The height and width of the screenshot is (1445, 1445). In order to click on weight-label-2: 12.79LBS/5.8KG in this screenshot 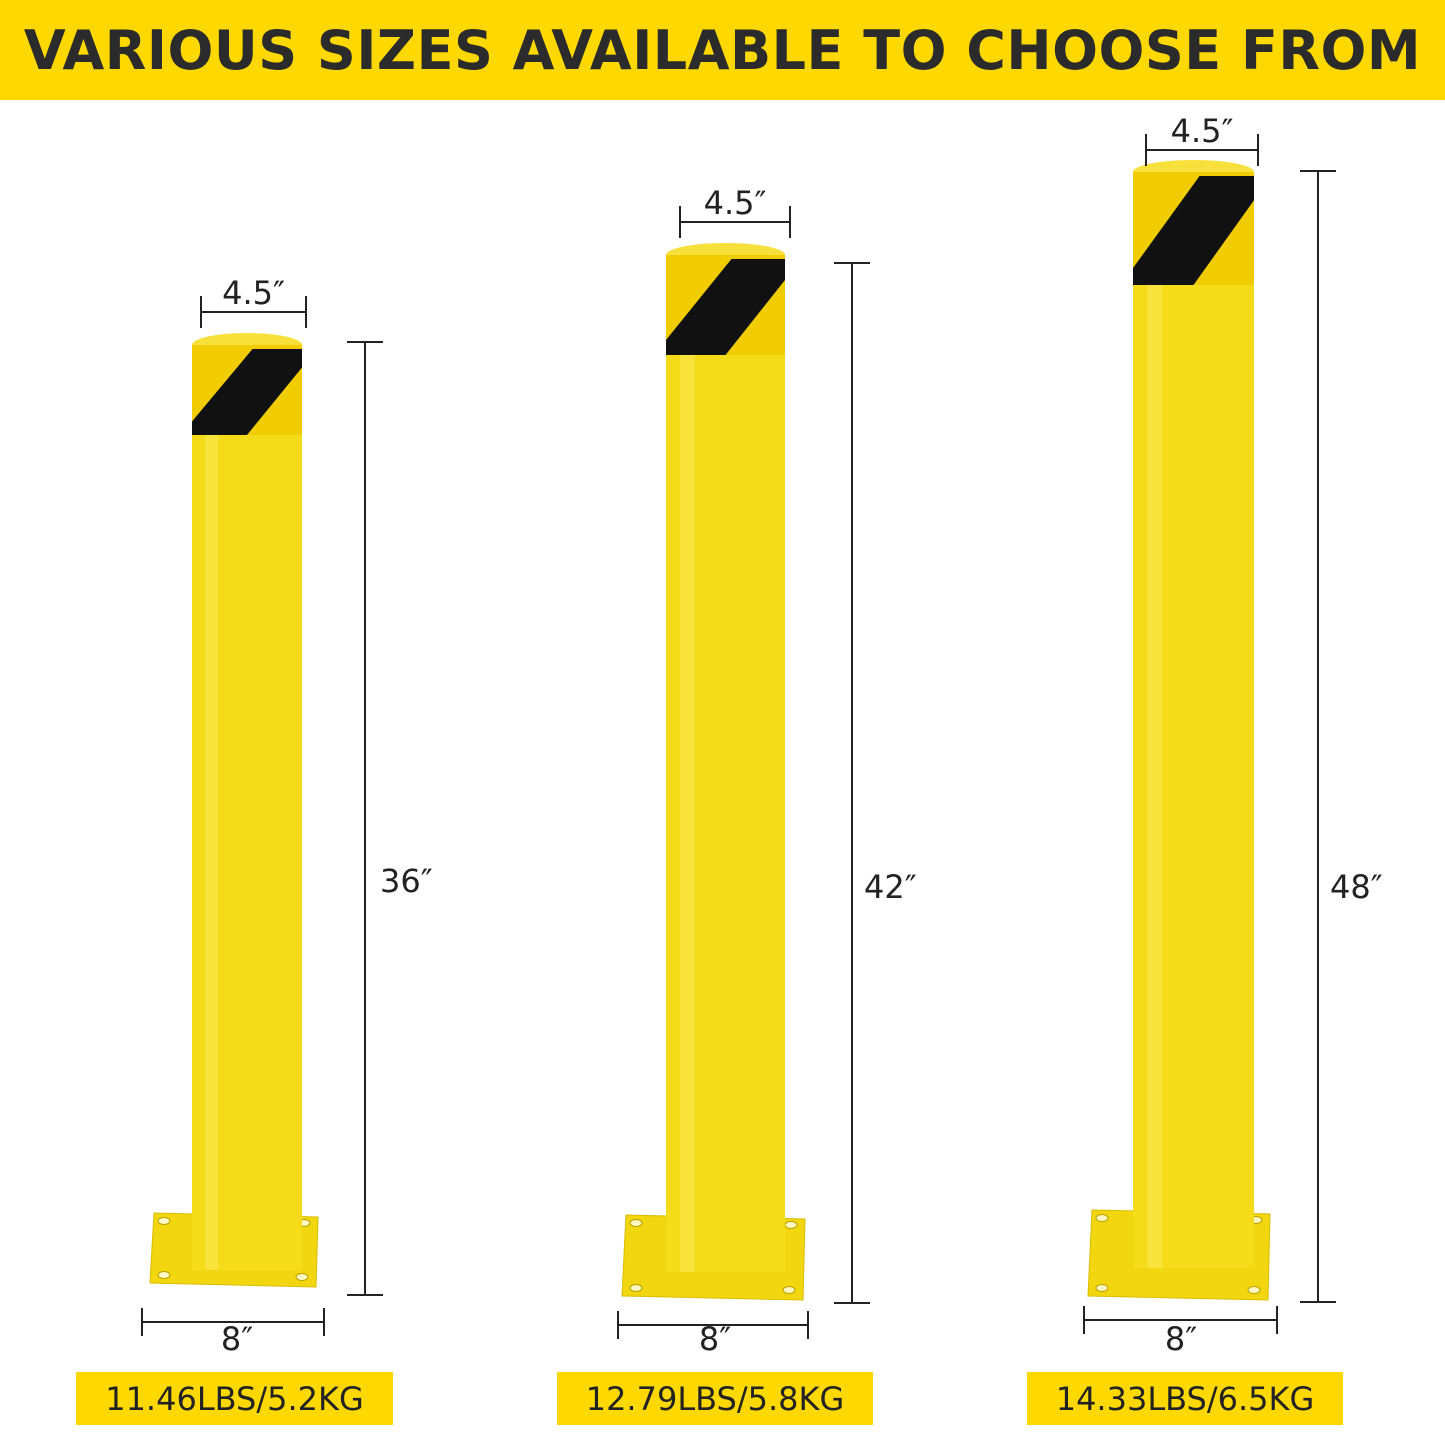, I will do `click(715, 1398)`.